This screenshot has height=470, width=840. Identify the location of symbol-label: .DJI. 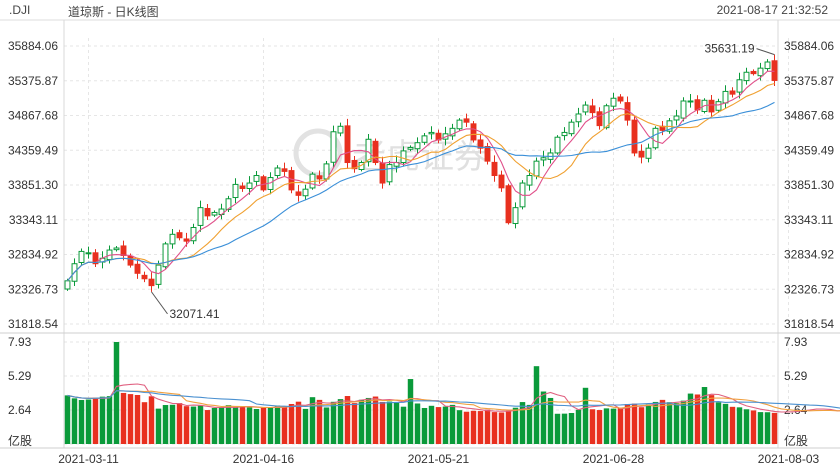
(20, 10).